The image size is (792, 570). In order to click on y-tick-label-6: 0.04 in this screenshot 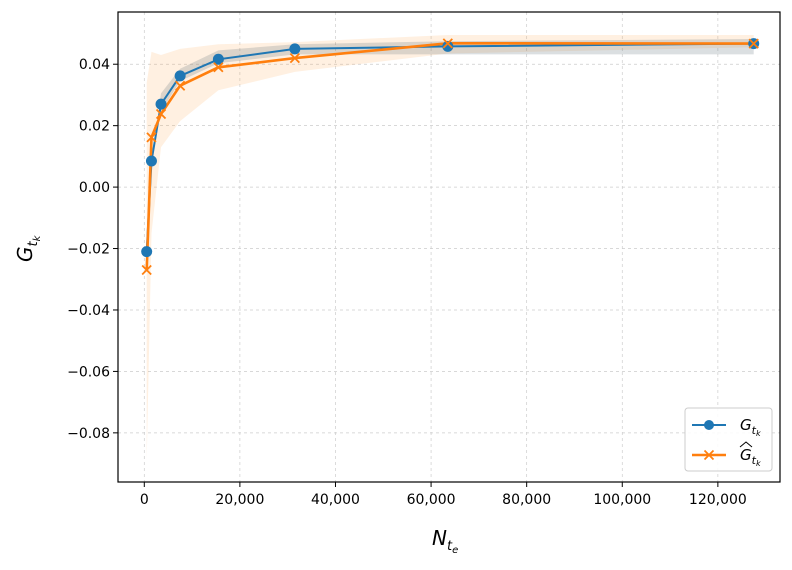, I will do `click(94, 65)`.